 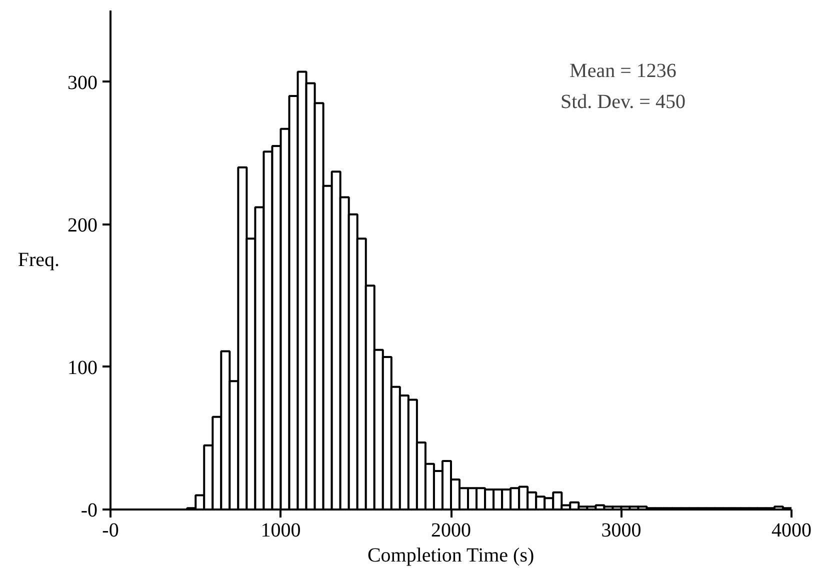 I want to click on x-axis-title: Completion Time (s), so click(x=450, y=555).